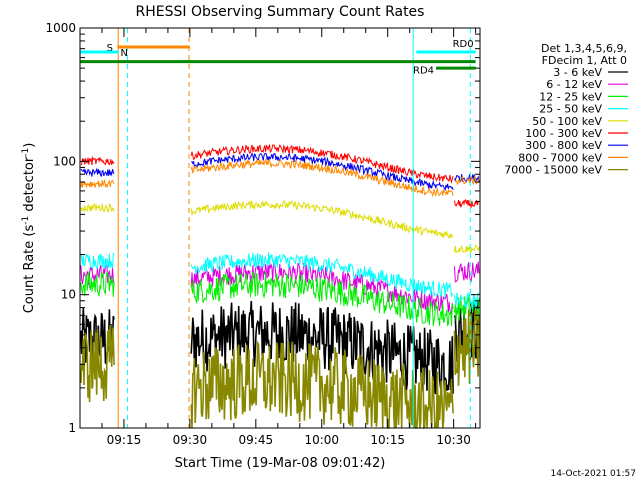  What do you see at coordinates (64, 161) in the screenshot?
I see `y-tick-label: 100` at bounding box center [64, 161].